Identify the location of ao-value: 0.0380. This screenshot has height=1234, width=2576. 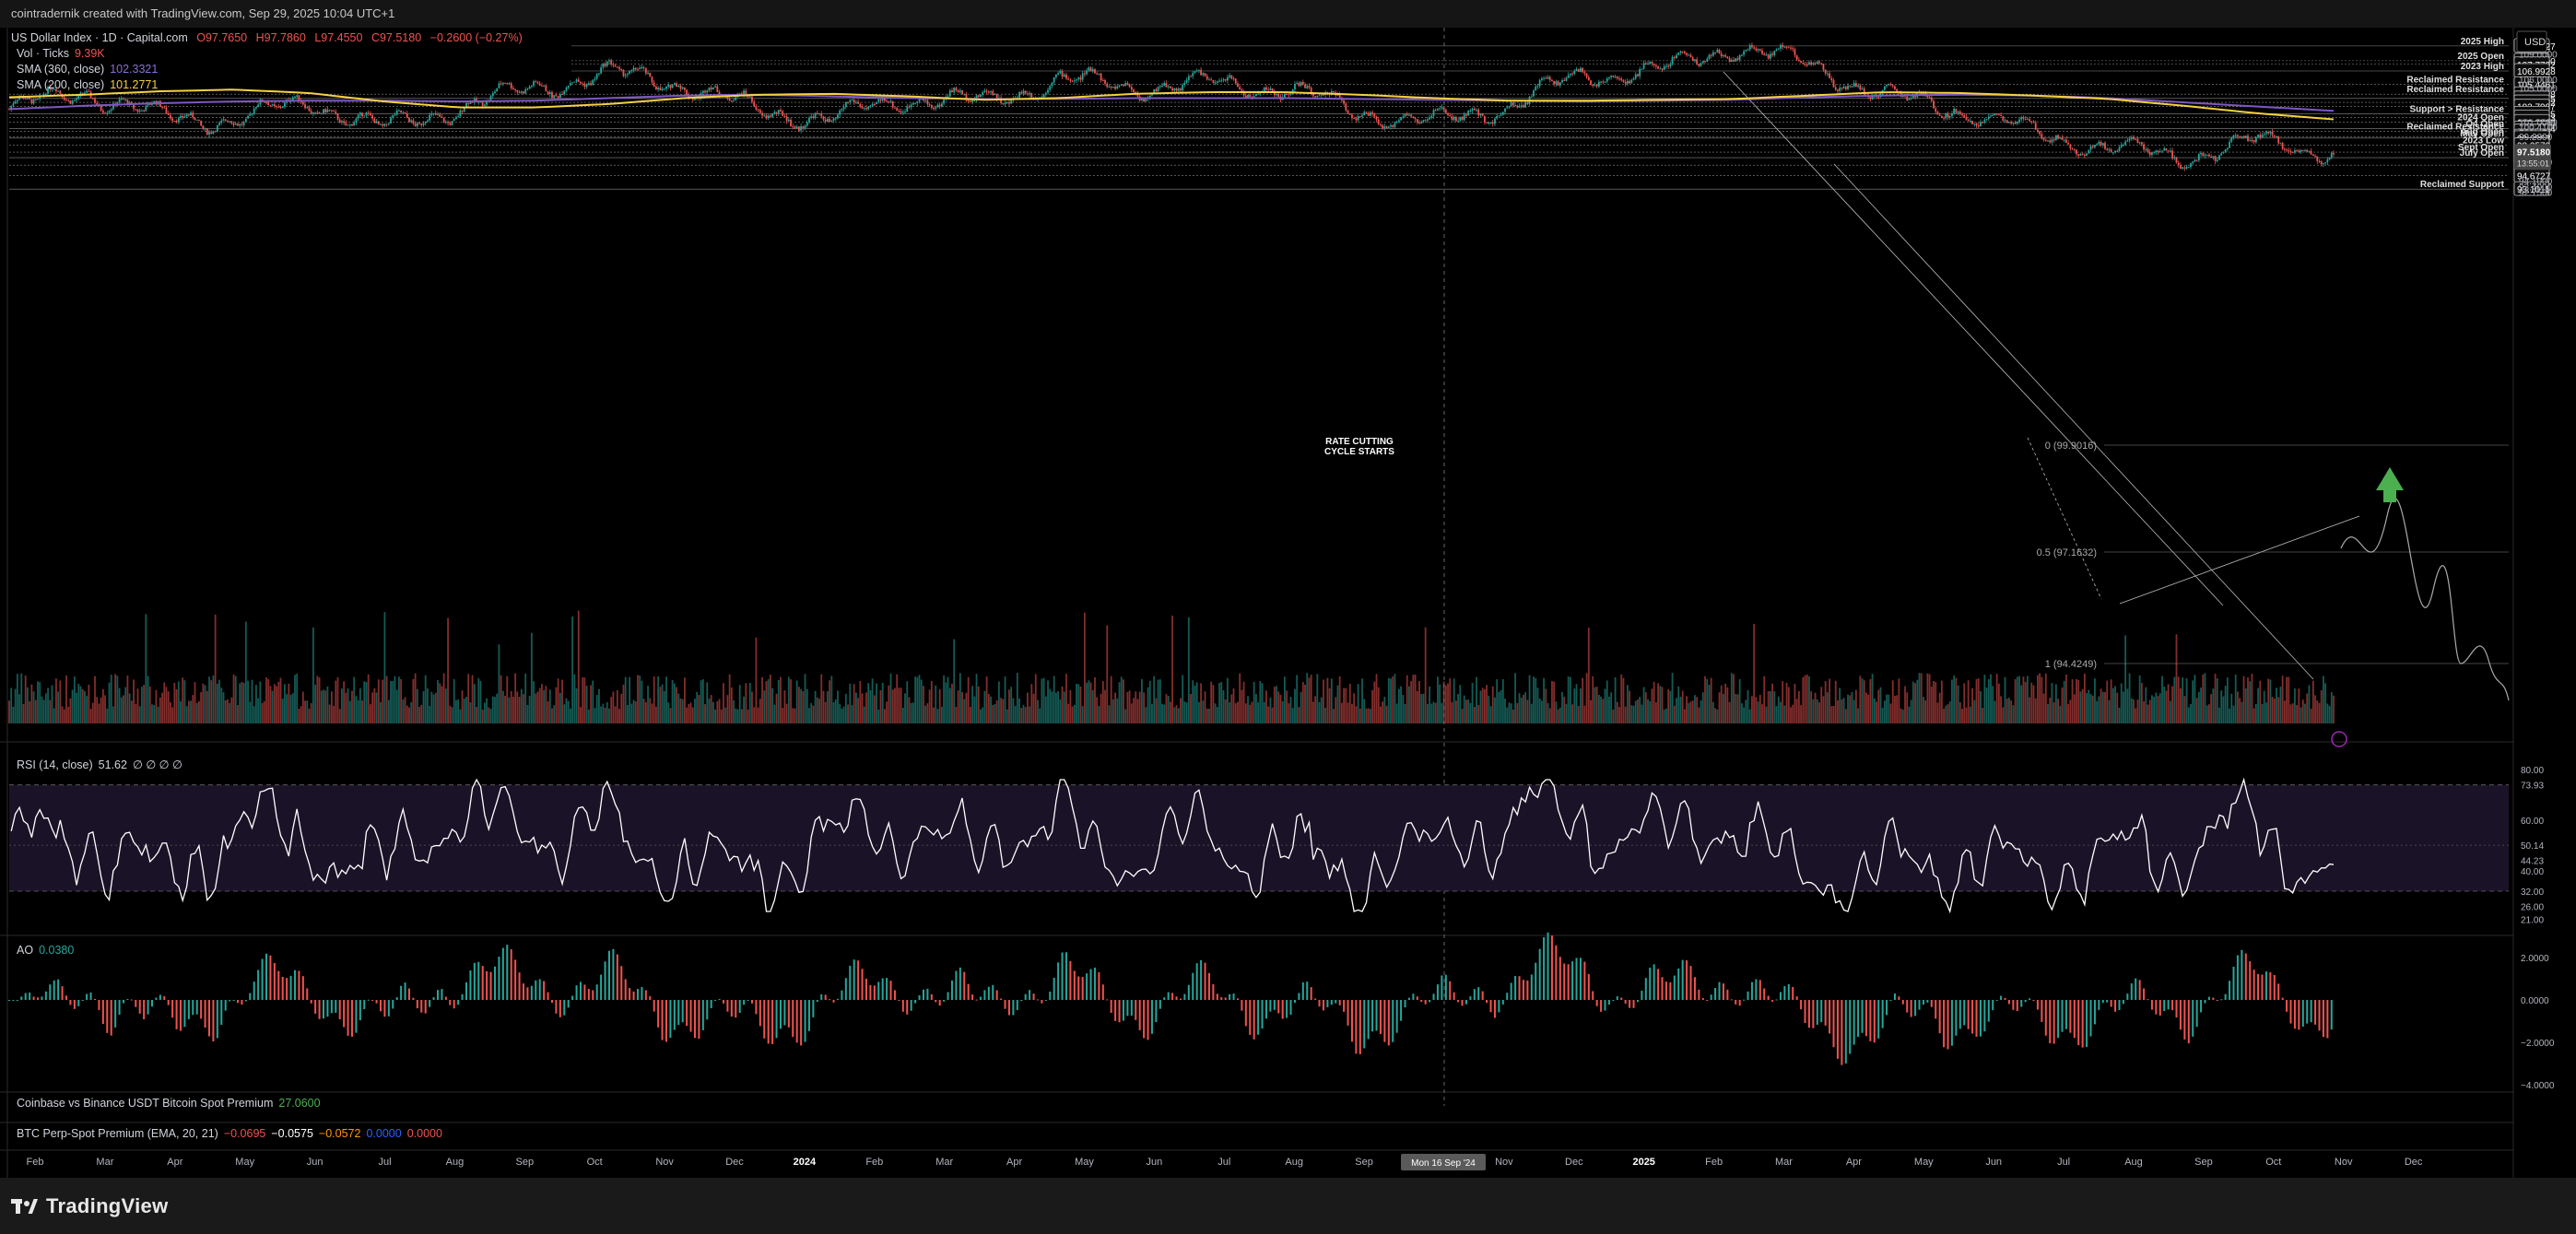
(57, 951).